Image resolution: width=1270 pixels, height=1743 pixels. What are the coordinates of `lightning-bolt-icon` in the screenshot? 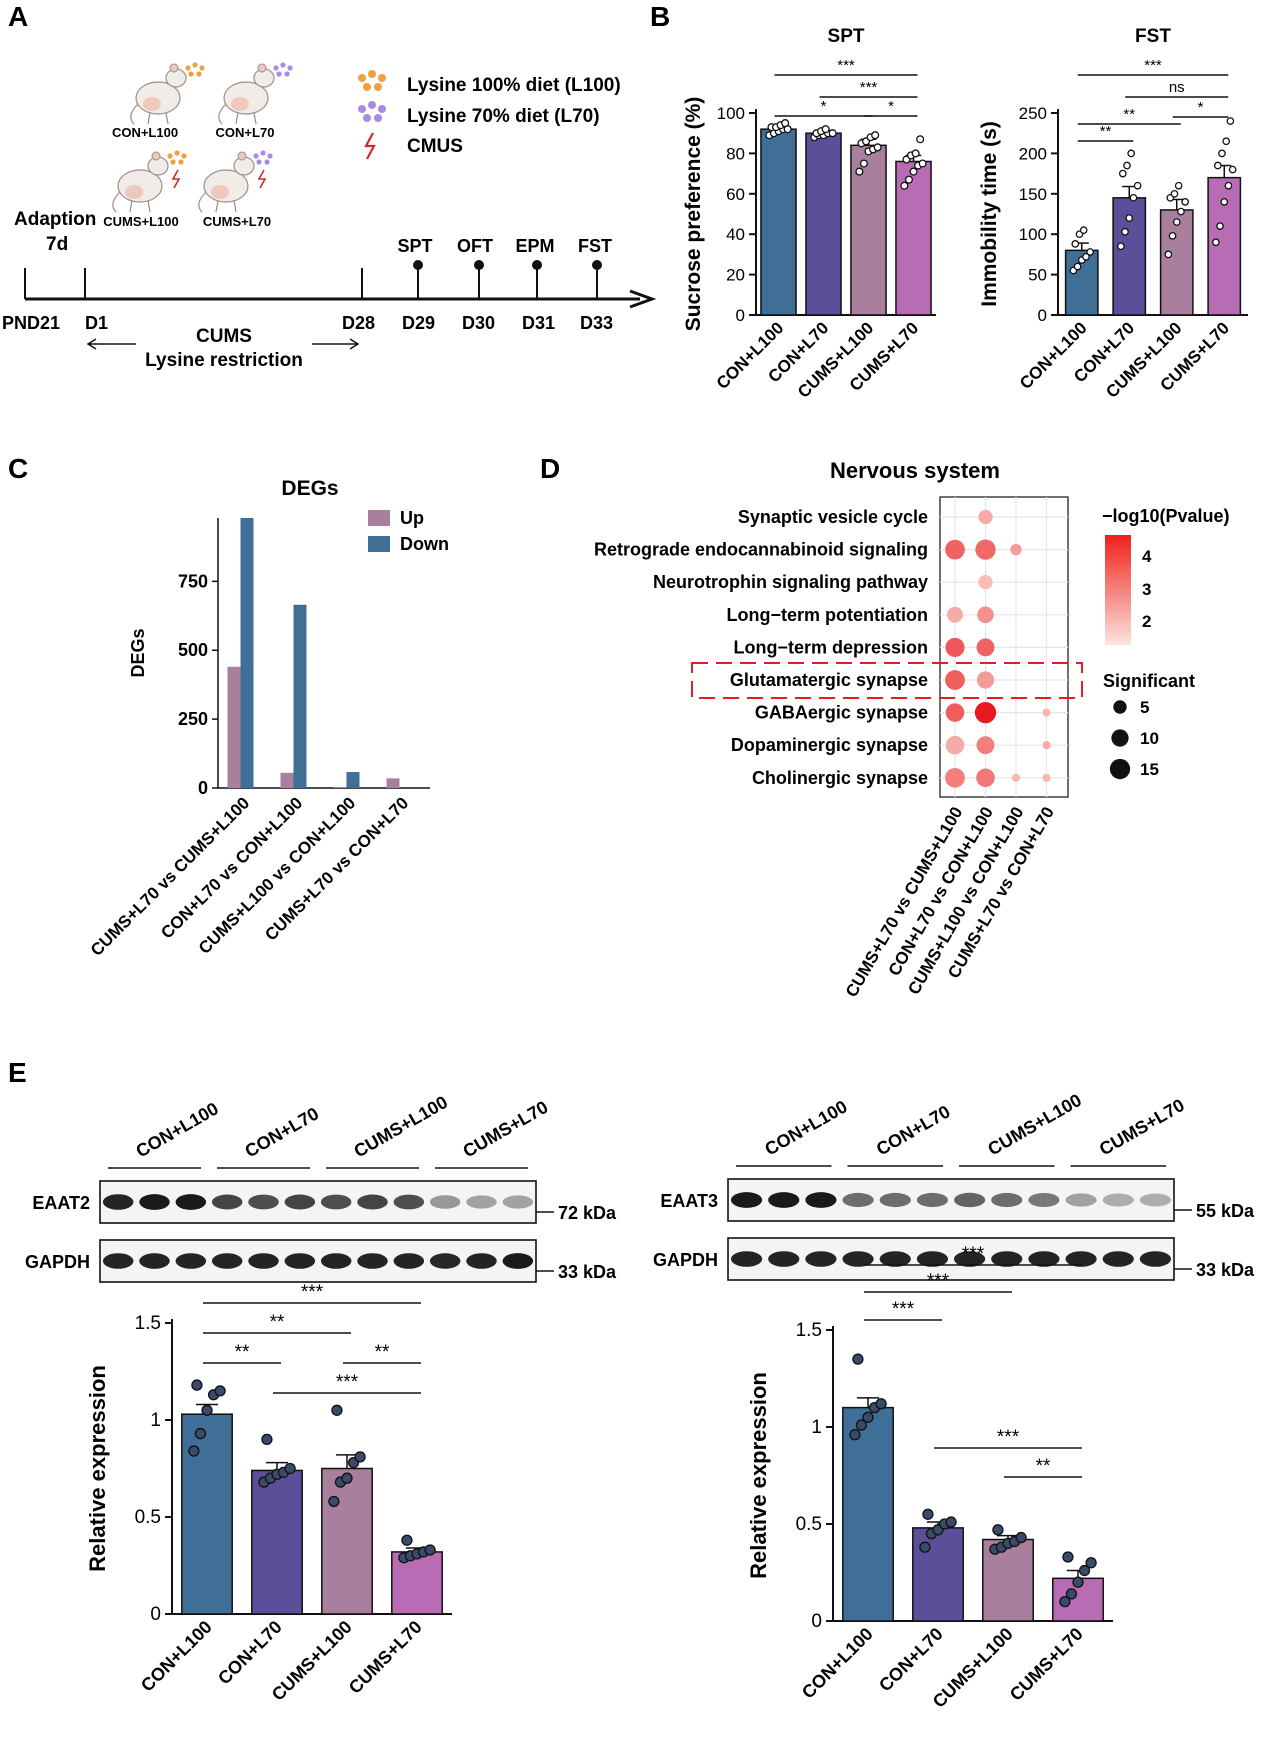 It's located at (176, 179).